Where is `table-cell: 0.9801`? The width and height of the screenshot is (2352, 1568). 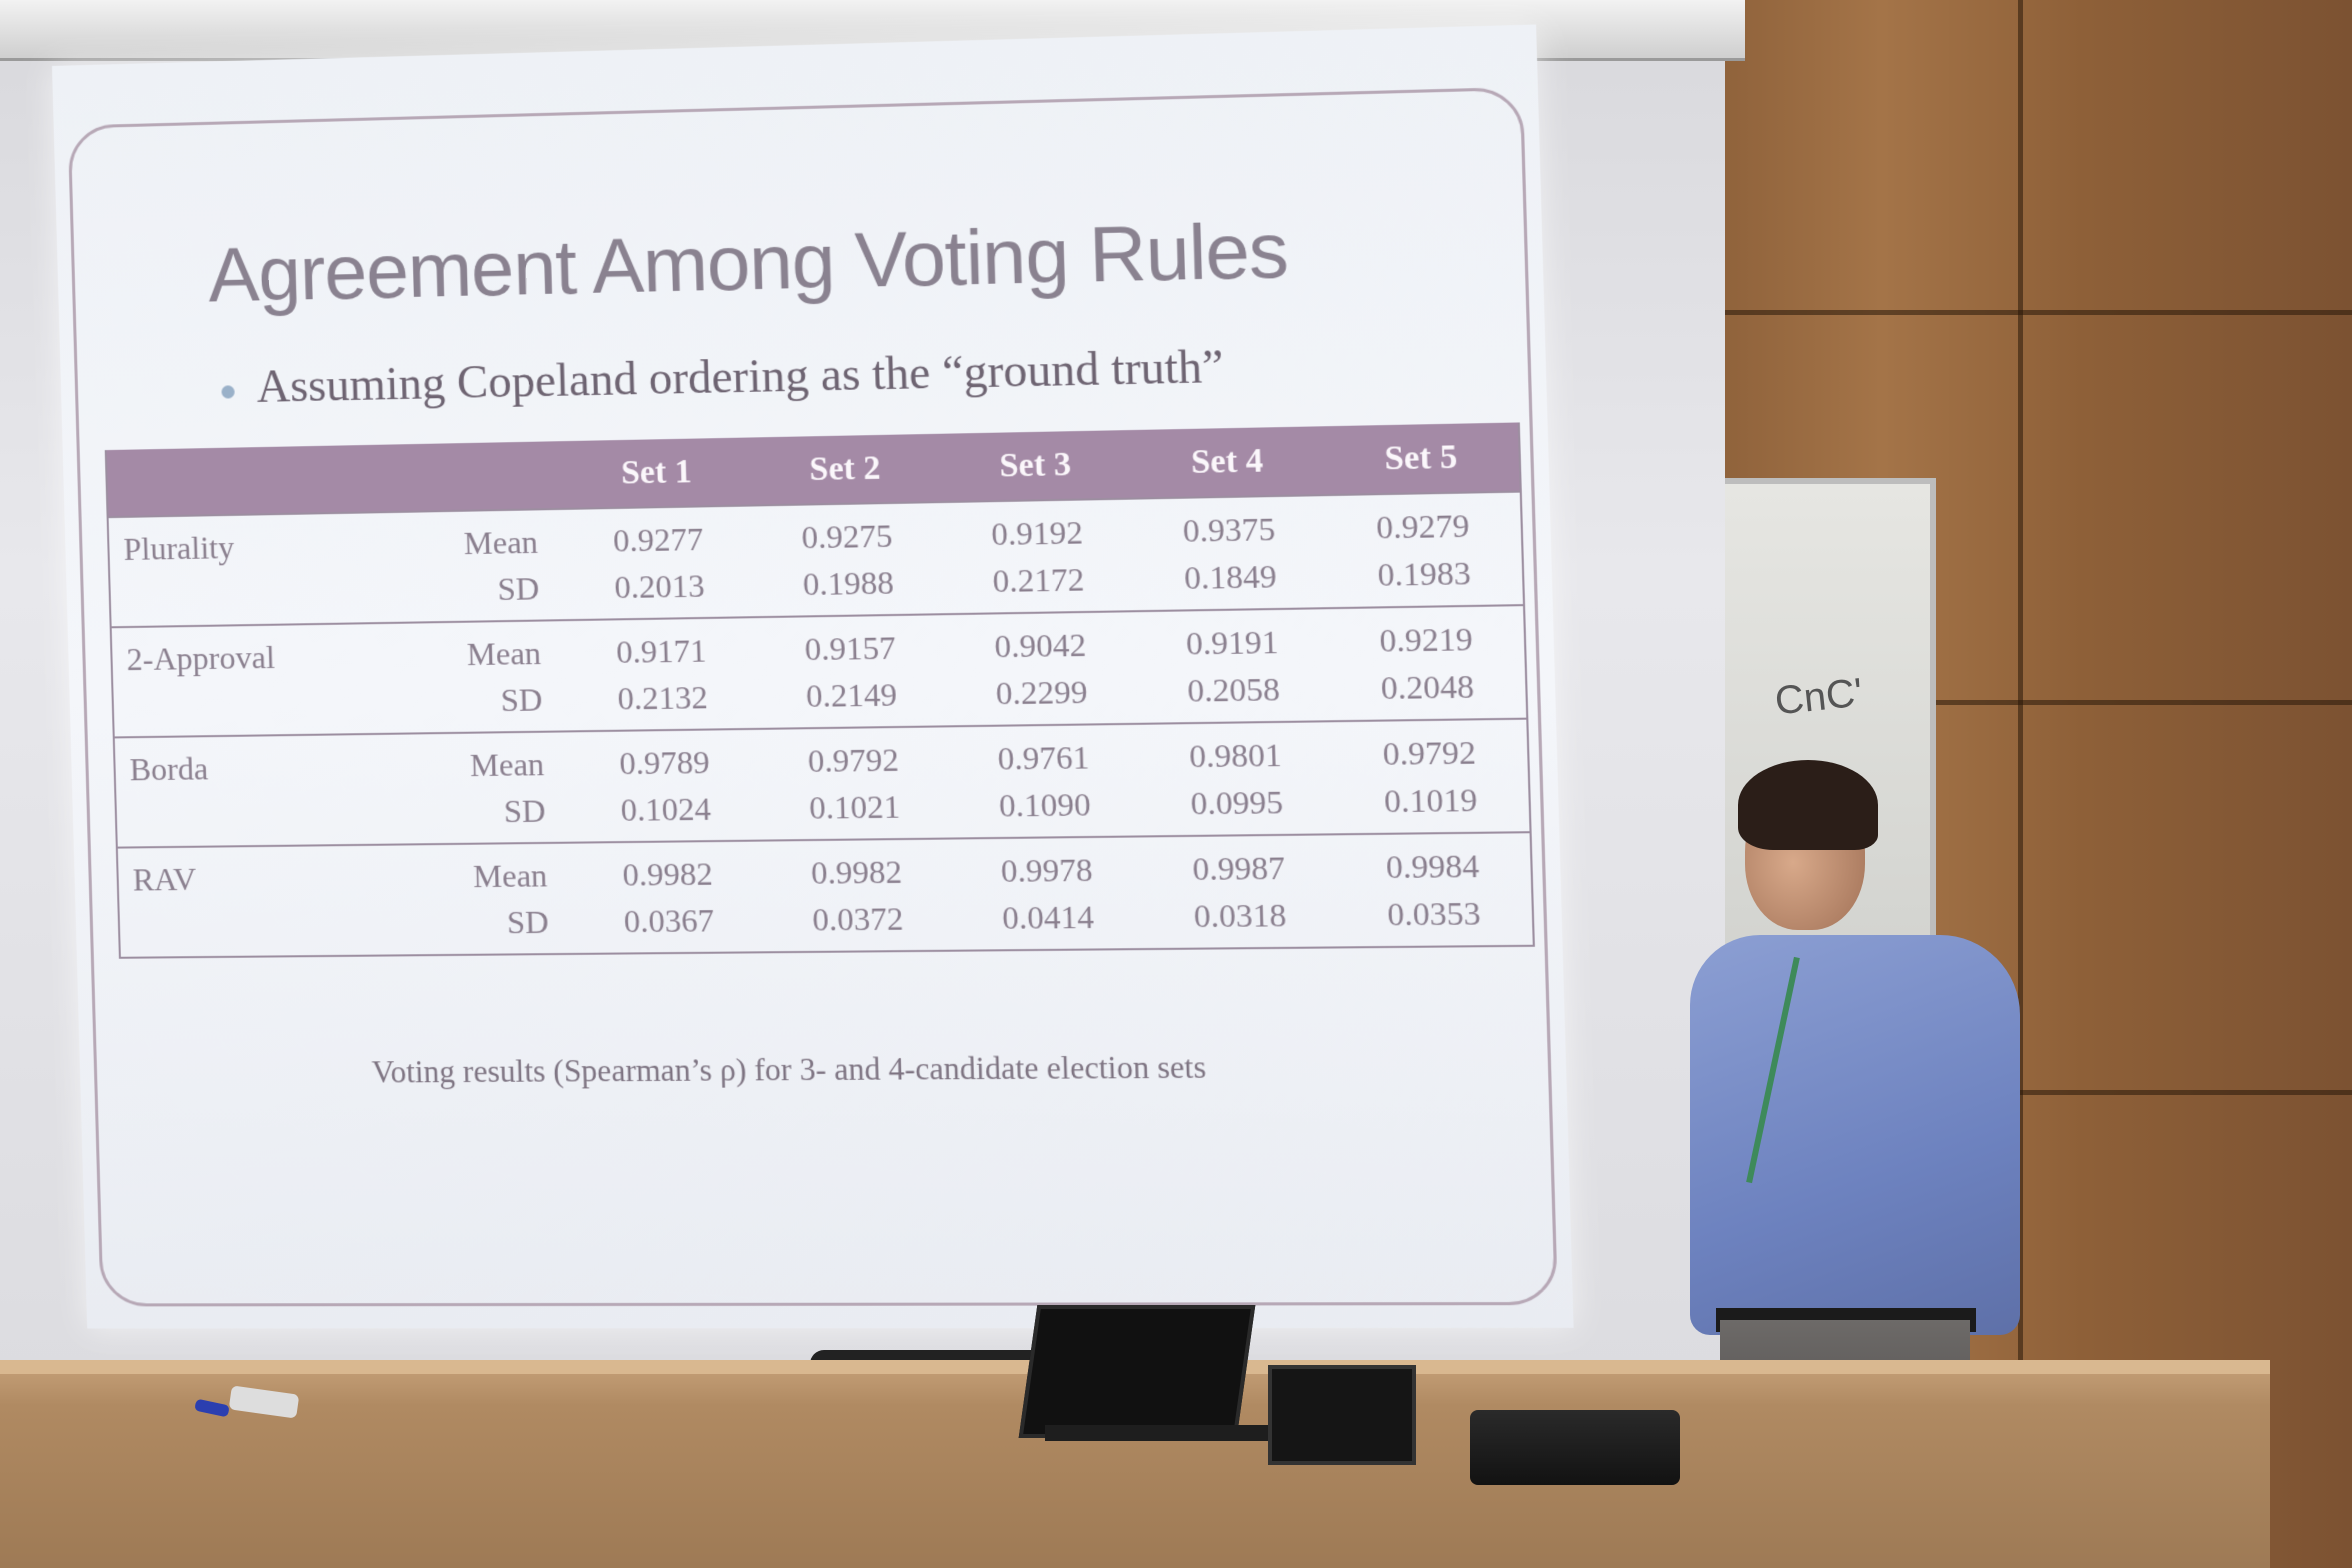
table-cell: 0.9801 is located at coordinates (1235, 750).